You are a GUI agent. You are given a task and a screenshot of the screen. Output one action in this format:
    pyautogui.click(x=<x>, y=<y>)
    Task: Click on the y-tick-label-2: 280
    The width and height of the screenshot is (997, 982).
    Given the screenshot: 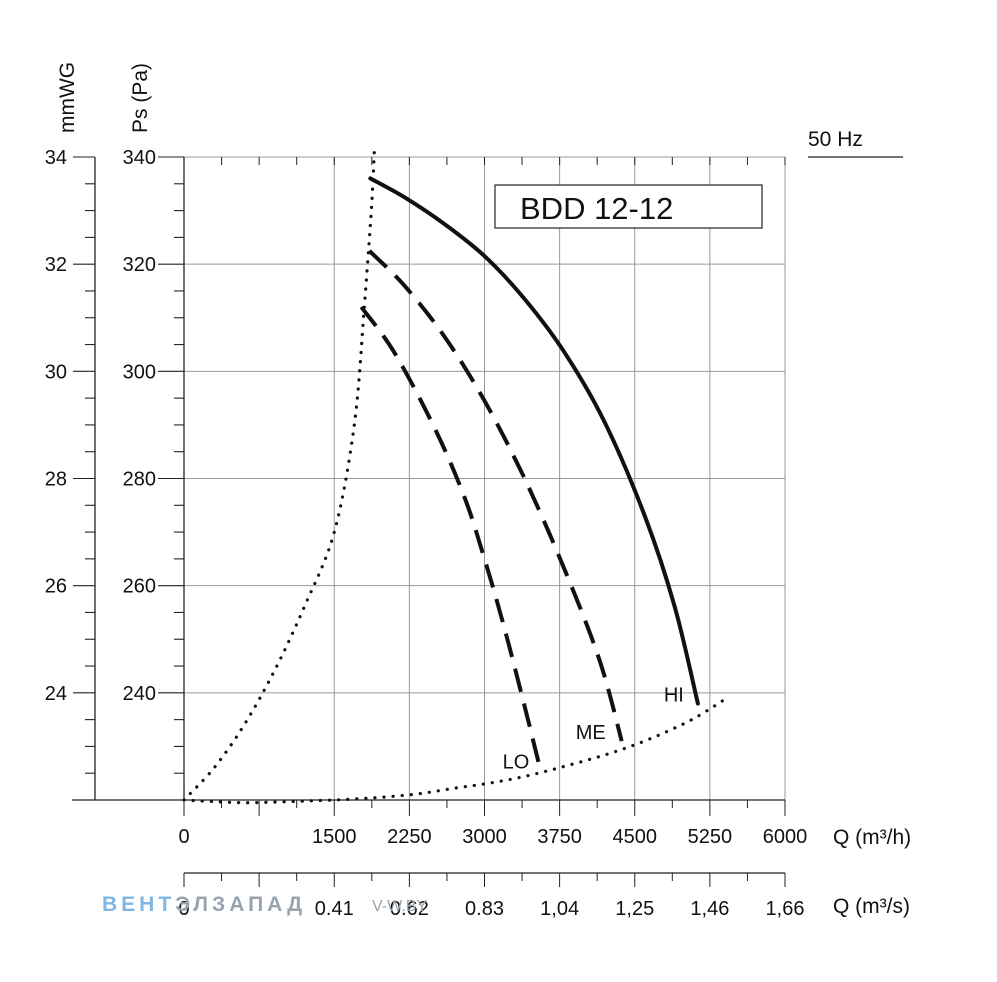 What is the action you would take?
    pyautogui.click(x=139, y=480)
    